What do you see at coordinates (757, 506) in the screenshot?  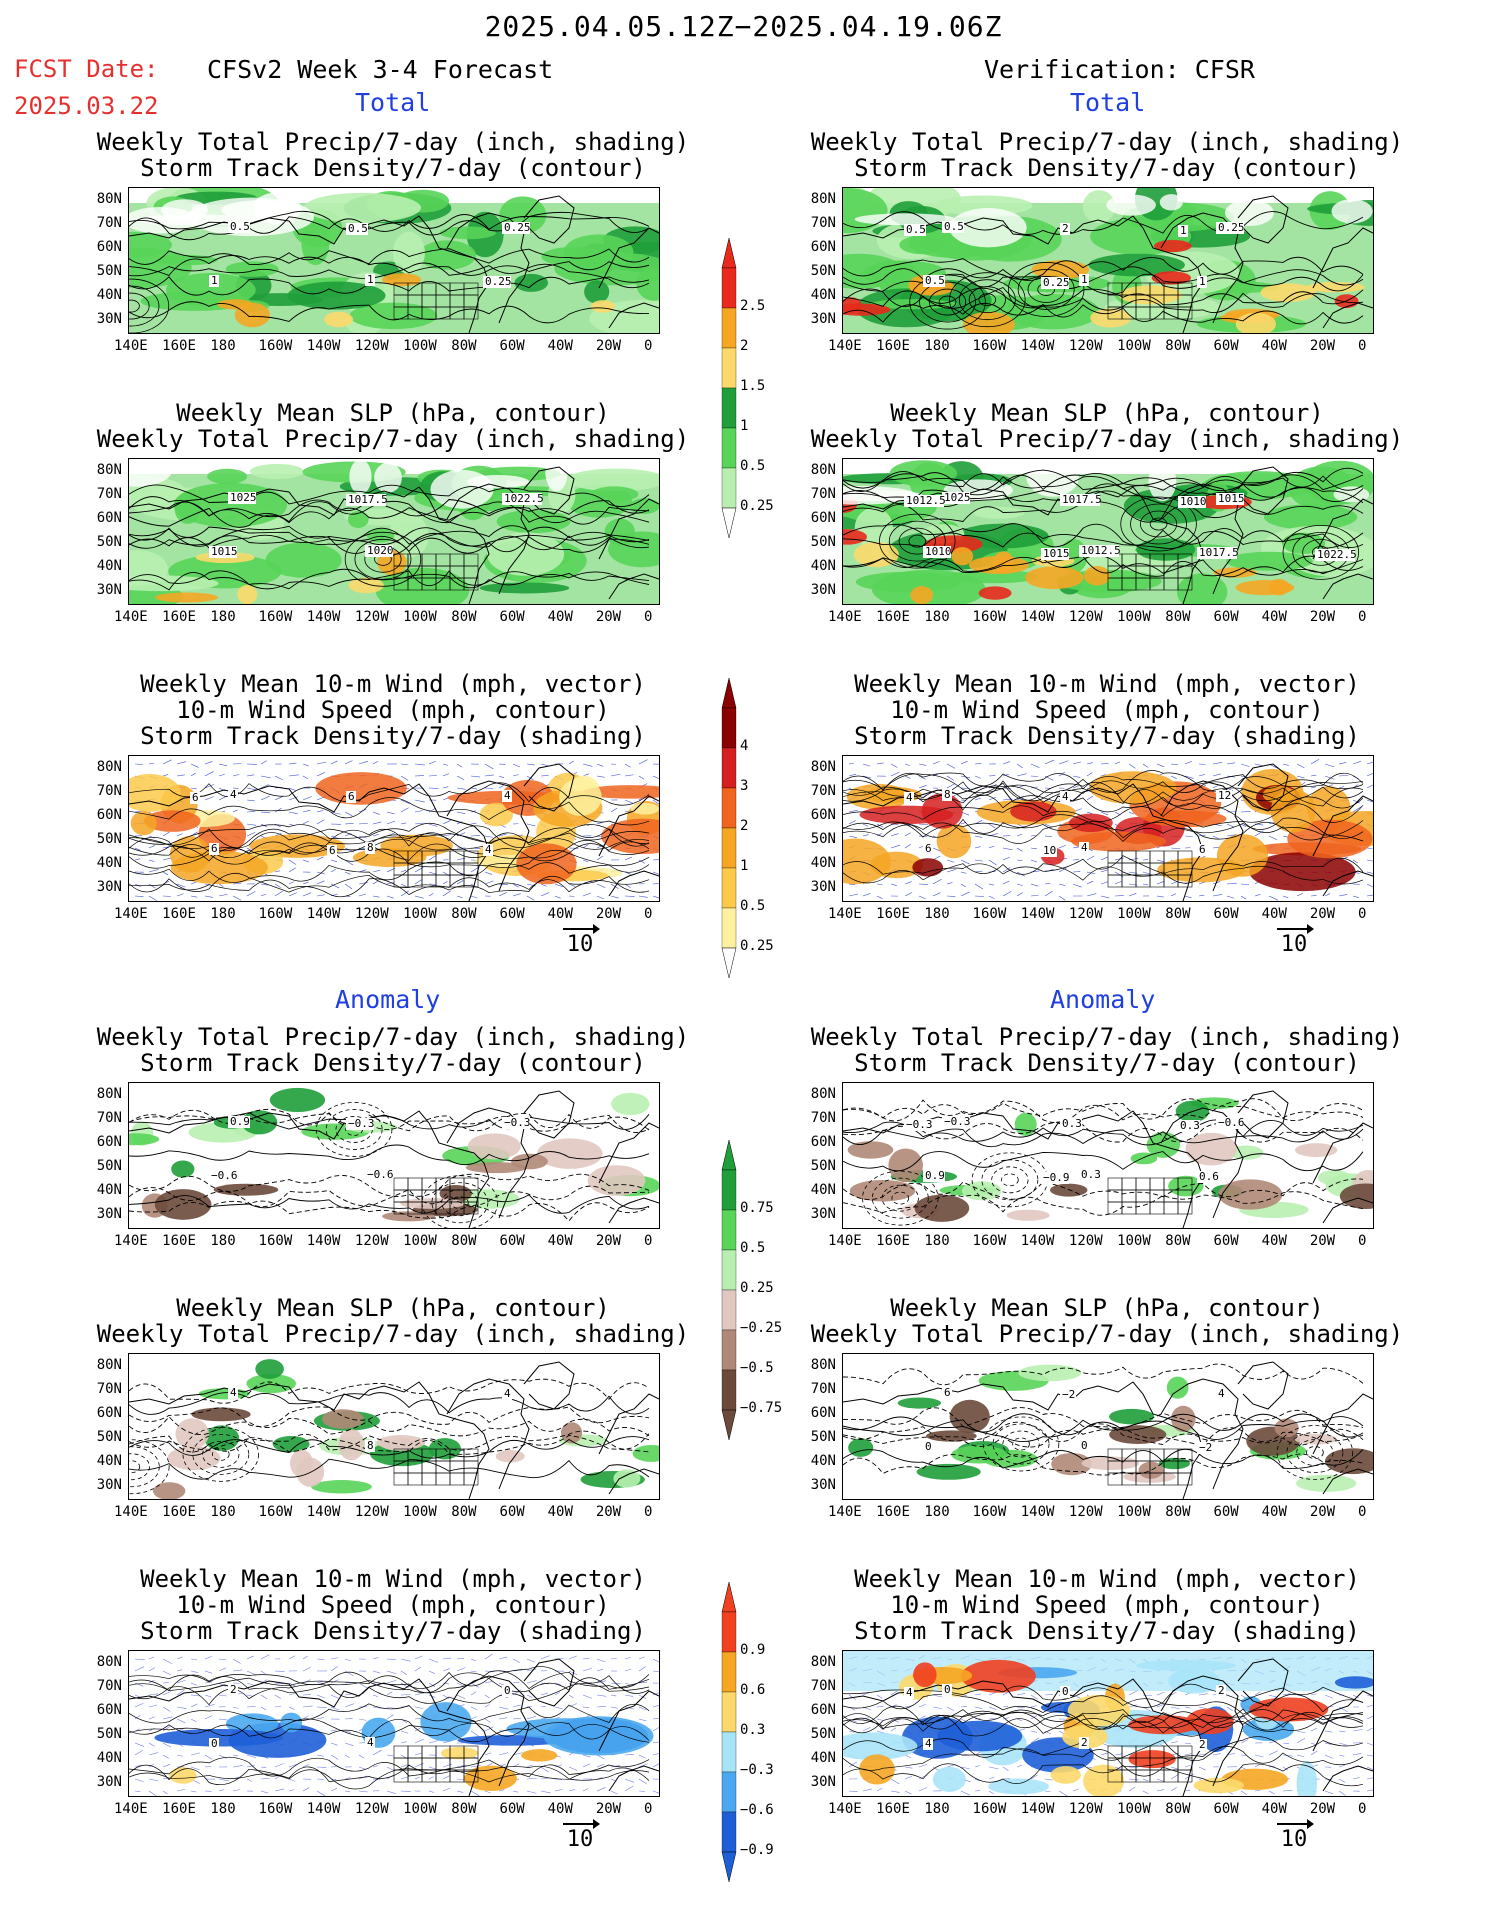 I see `colorbar-tick-label: 0.25` at bounding box center [757, 506].